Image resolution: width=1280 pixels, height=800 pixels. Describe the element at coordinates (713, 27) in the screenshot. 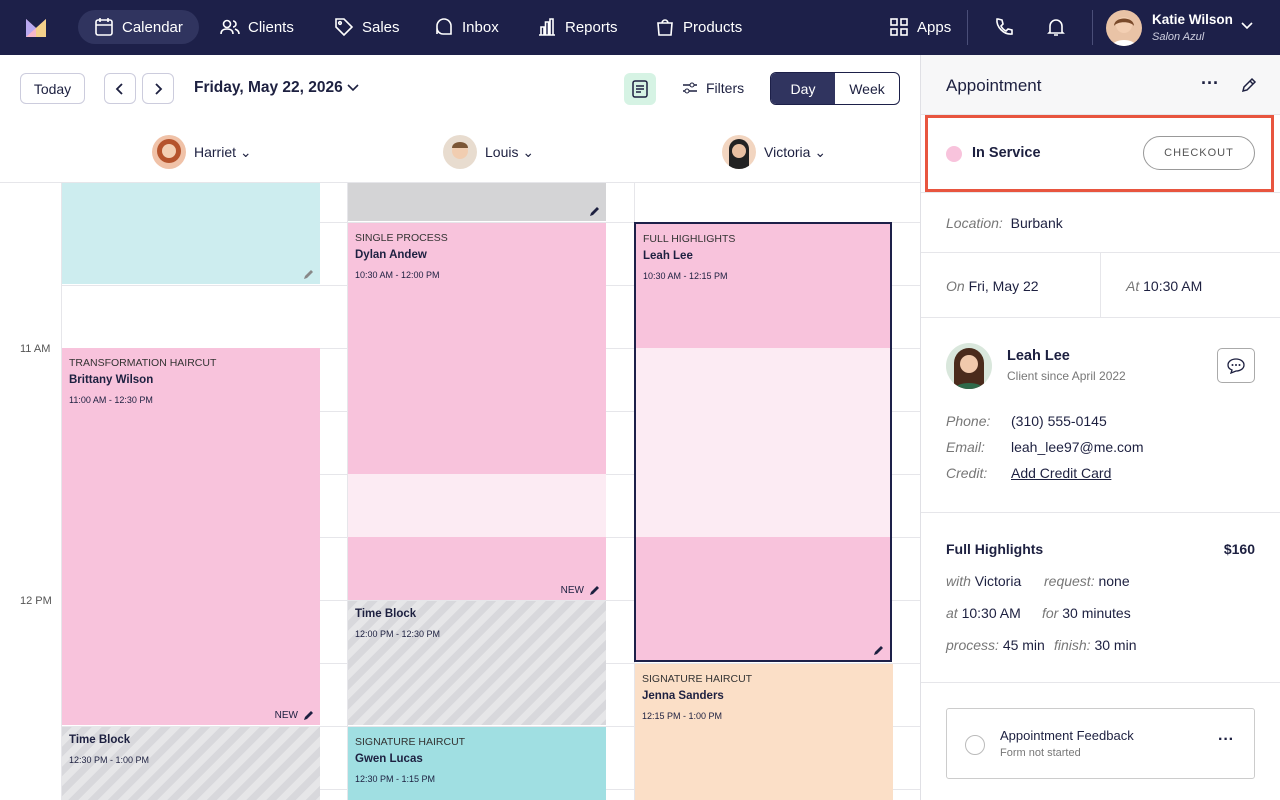

I see `nav-label: Products` at that location.